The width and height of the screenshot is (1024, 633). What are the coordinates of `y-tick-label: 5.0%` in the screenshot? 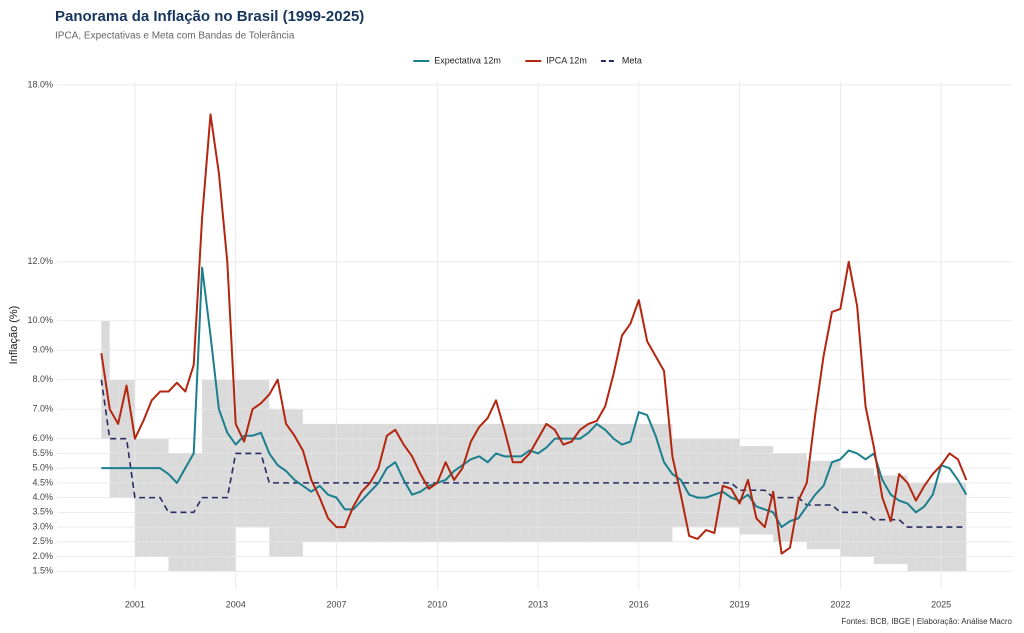 It's located at (42, 468).